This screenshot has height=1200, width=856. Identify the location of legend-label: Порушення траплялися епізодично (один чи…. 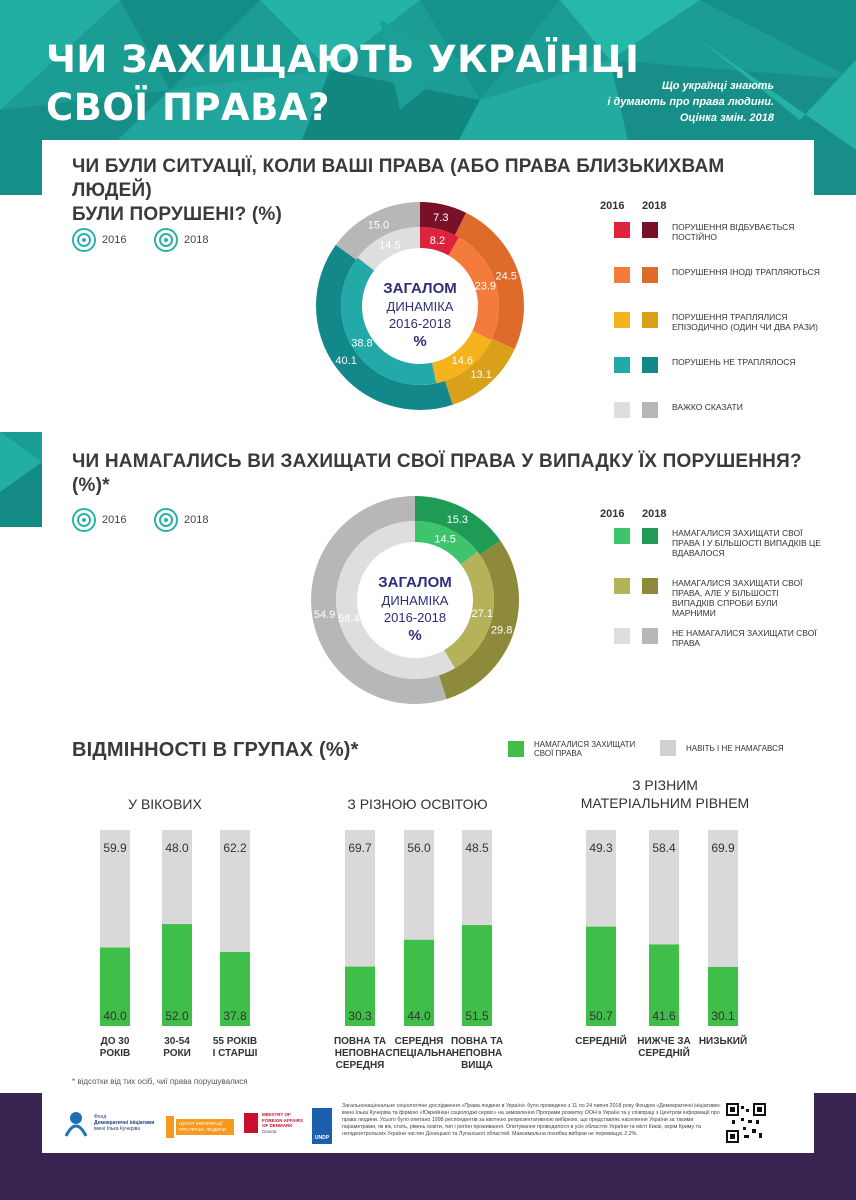
(745, 322).